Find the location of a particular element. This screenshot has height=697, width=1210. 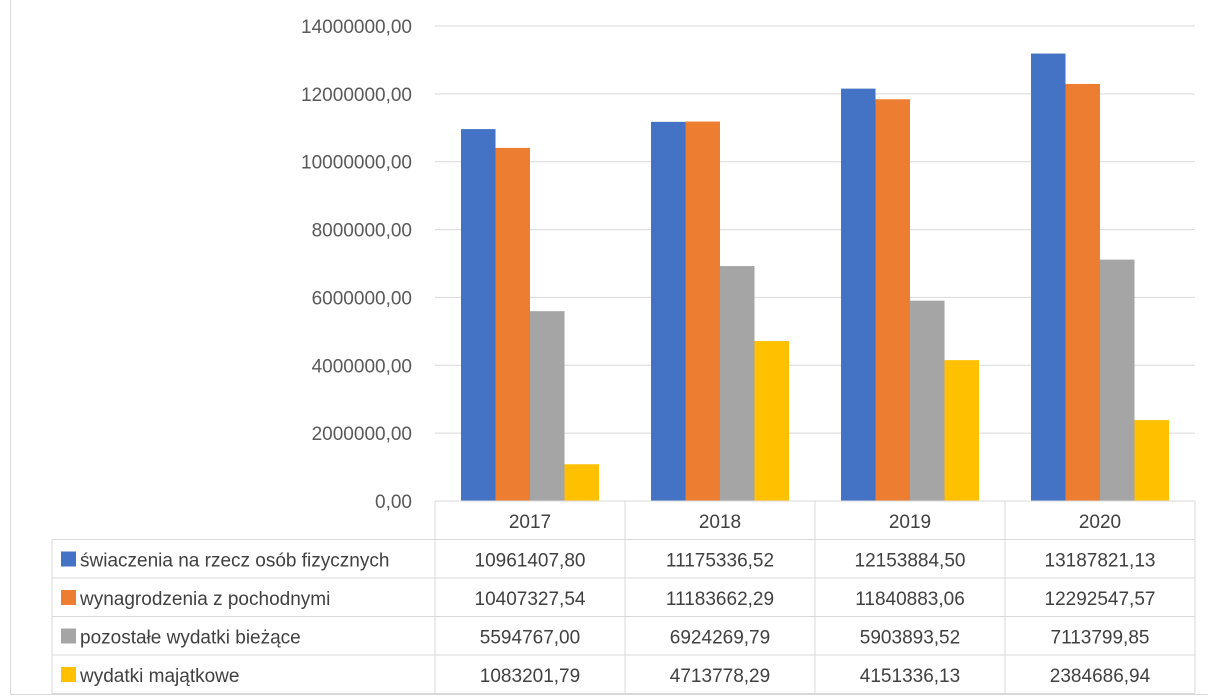

category-label: 2019 is located at coordinates (910, 522).